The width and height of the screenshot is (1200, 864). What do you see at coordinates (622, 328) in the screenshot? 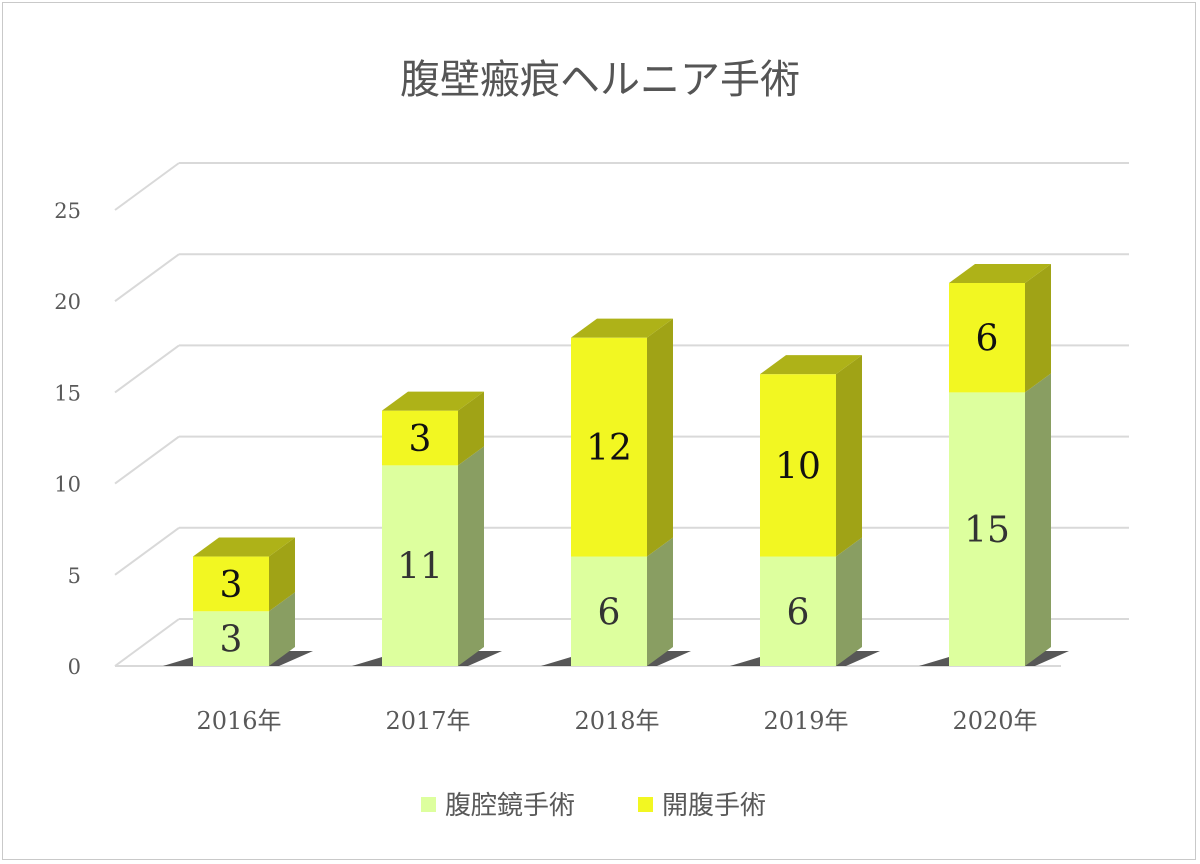
I see `bar-top-2018年` at bounding box center [622, 328].